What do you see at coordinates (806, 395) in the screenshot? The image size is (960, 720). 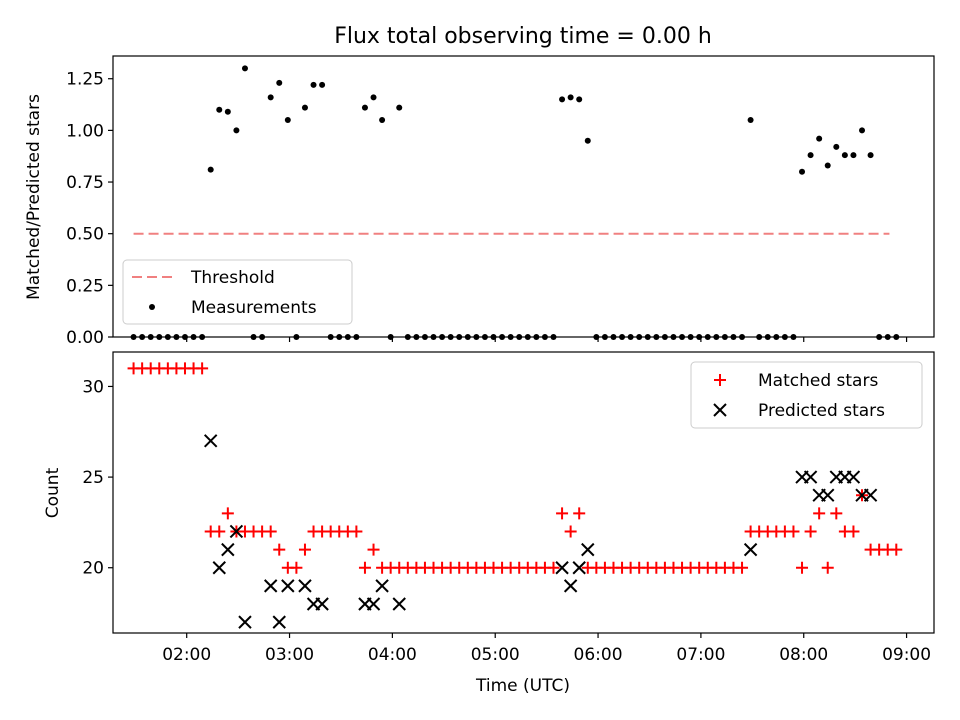 I see `lower-legend-box` at bounding box center [806, 395].